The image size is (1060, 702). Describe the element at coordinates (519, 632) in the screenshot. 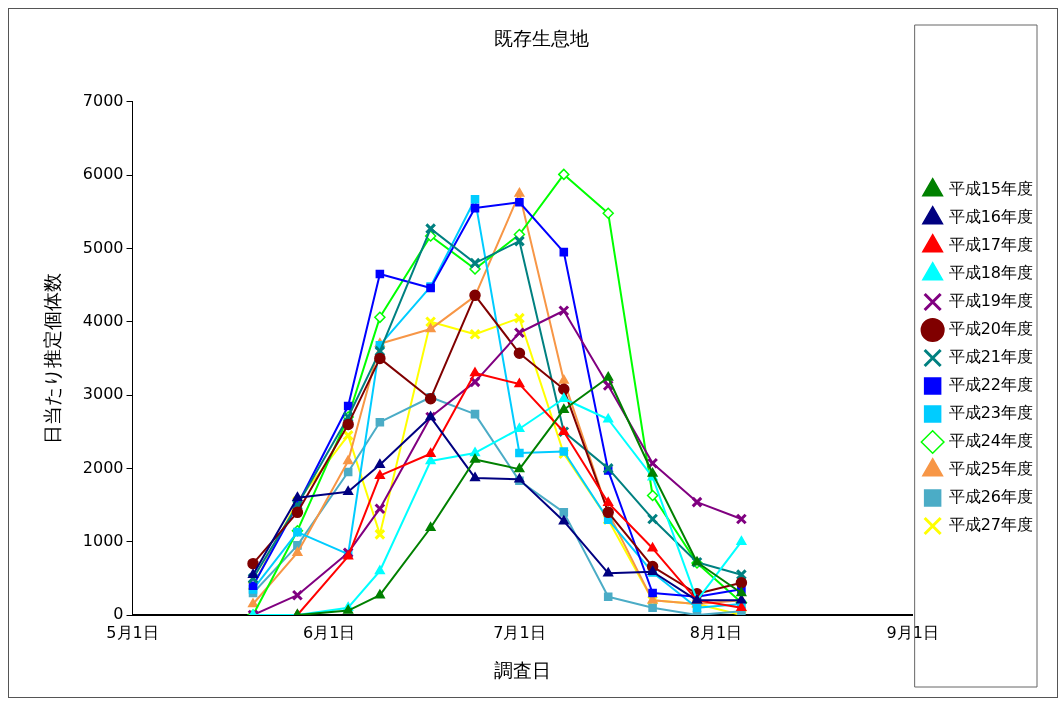

I see `x-tick-label: 7月1日` at that location.